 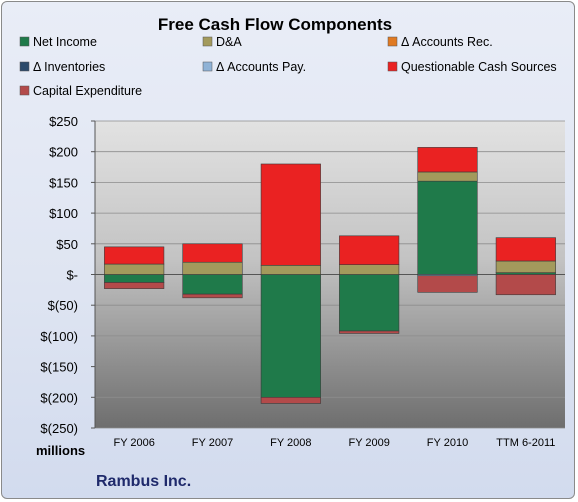 I want to click on y-tick-label: $200, so click(x=63, y=152).